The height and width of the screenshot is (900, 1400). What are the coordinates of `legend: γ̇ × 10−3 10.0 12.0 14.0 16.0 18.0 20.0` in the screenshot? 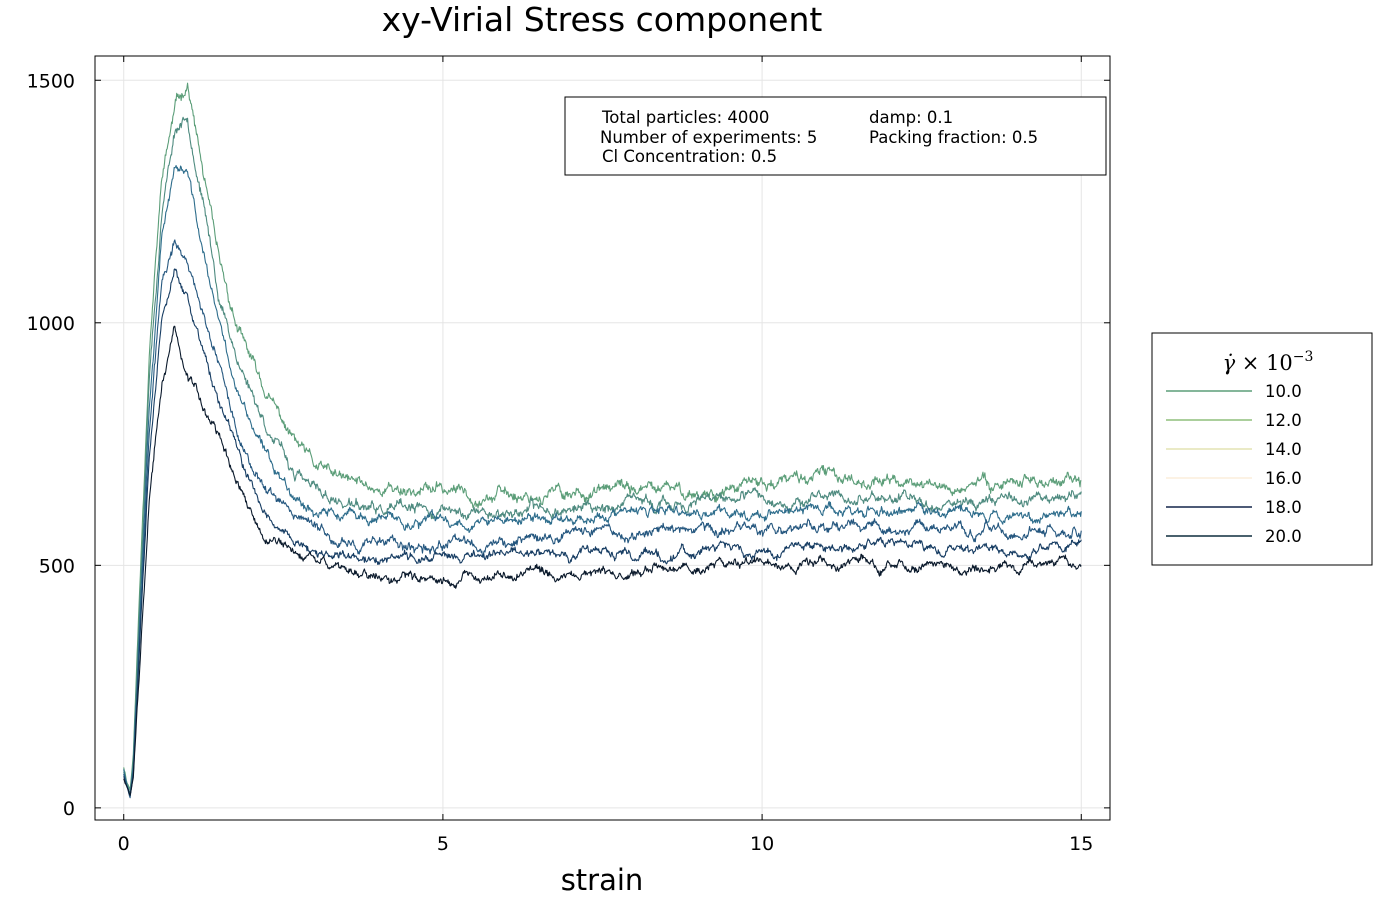 It's located at (1262, 449).